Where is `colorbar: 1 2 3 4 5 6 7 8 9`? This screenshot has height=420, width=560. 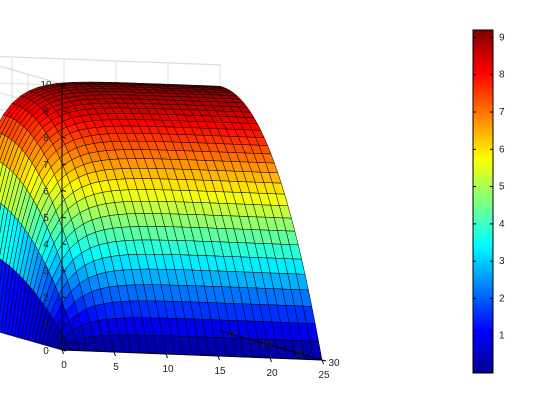
colorbar: 1 2 3 4 5 6 7 8 9 is located at coordinates (488, 201).